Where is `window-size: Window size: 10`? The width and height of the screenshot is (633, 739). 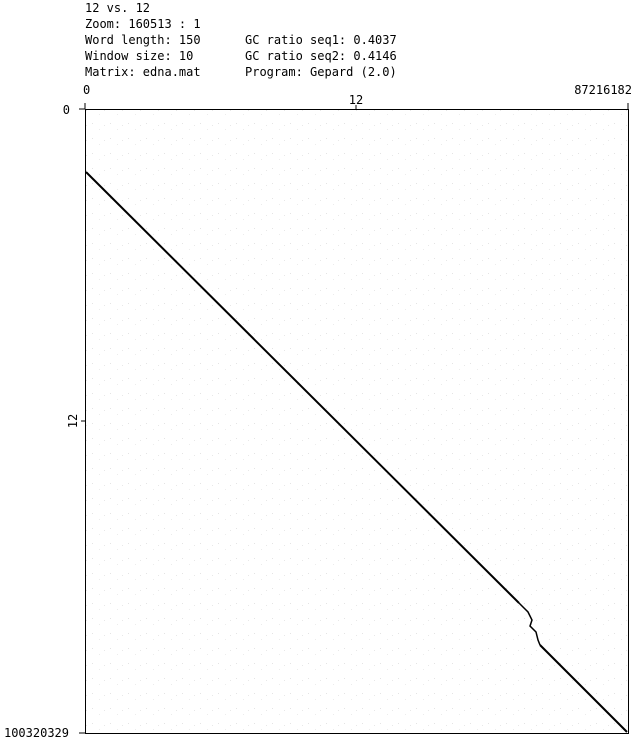
window-size: Window size: 10 is located at coordinates (139, 56).